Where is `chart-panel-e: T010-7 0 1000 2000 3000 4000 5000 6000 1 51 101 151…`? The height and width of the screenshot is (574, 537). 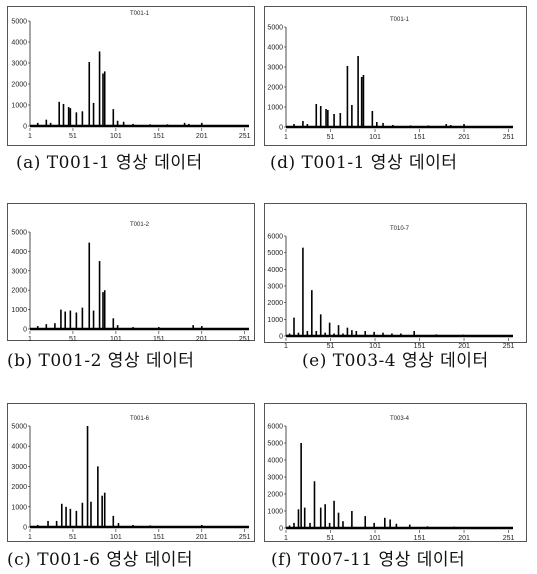 chart-panel-e: T010-7 0 1000 2000 3000 4000 5000 6000 1 51 101 151… is located at coordinates (395, 276).